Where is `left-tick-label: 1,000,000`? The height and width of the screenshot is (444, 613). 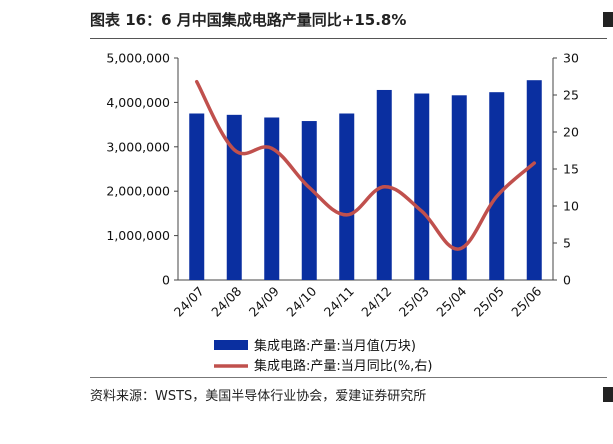 left-tick-label: 1,000,000 is located at coordinates (138, 235).